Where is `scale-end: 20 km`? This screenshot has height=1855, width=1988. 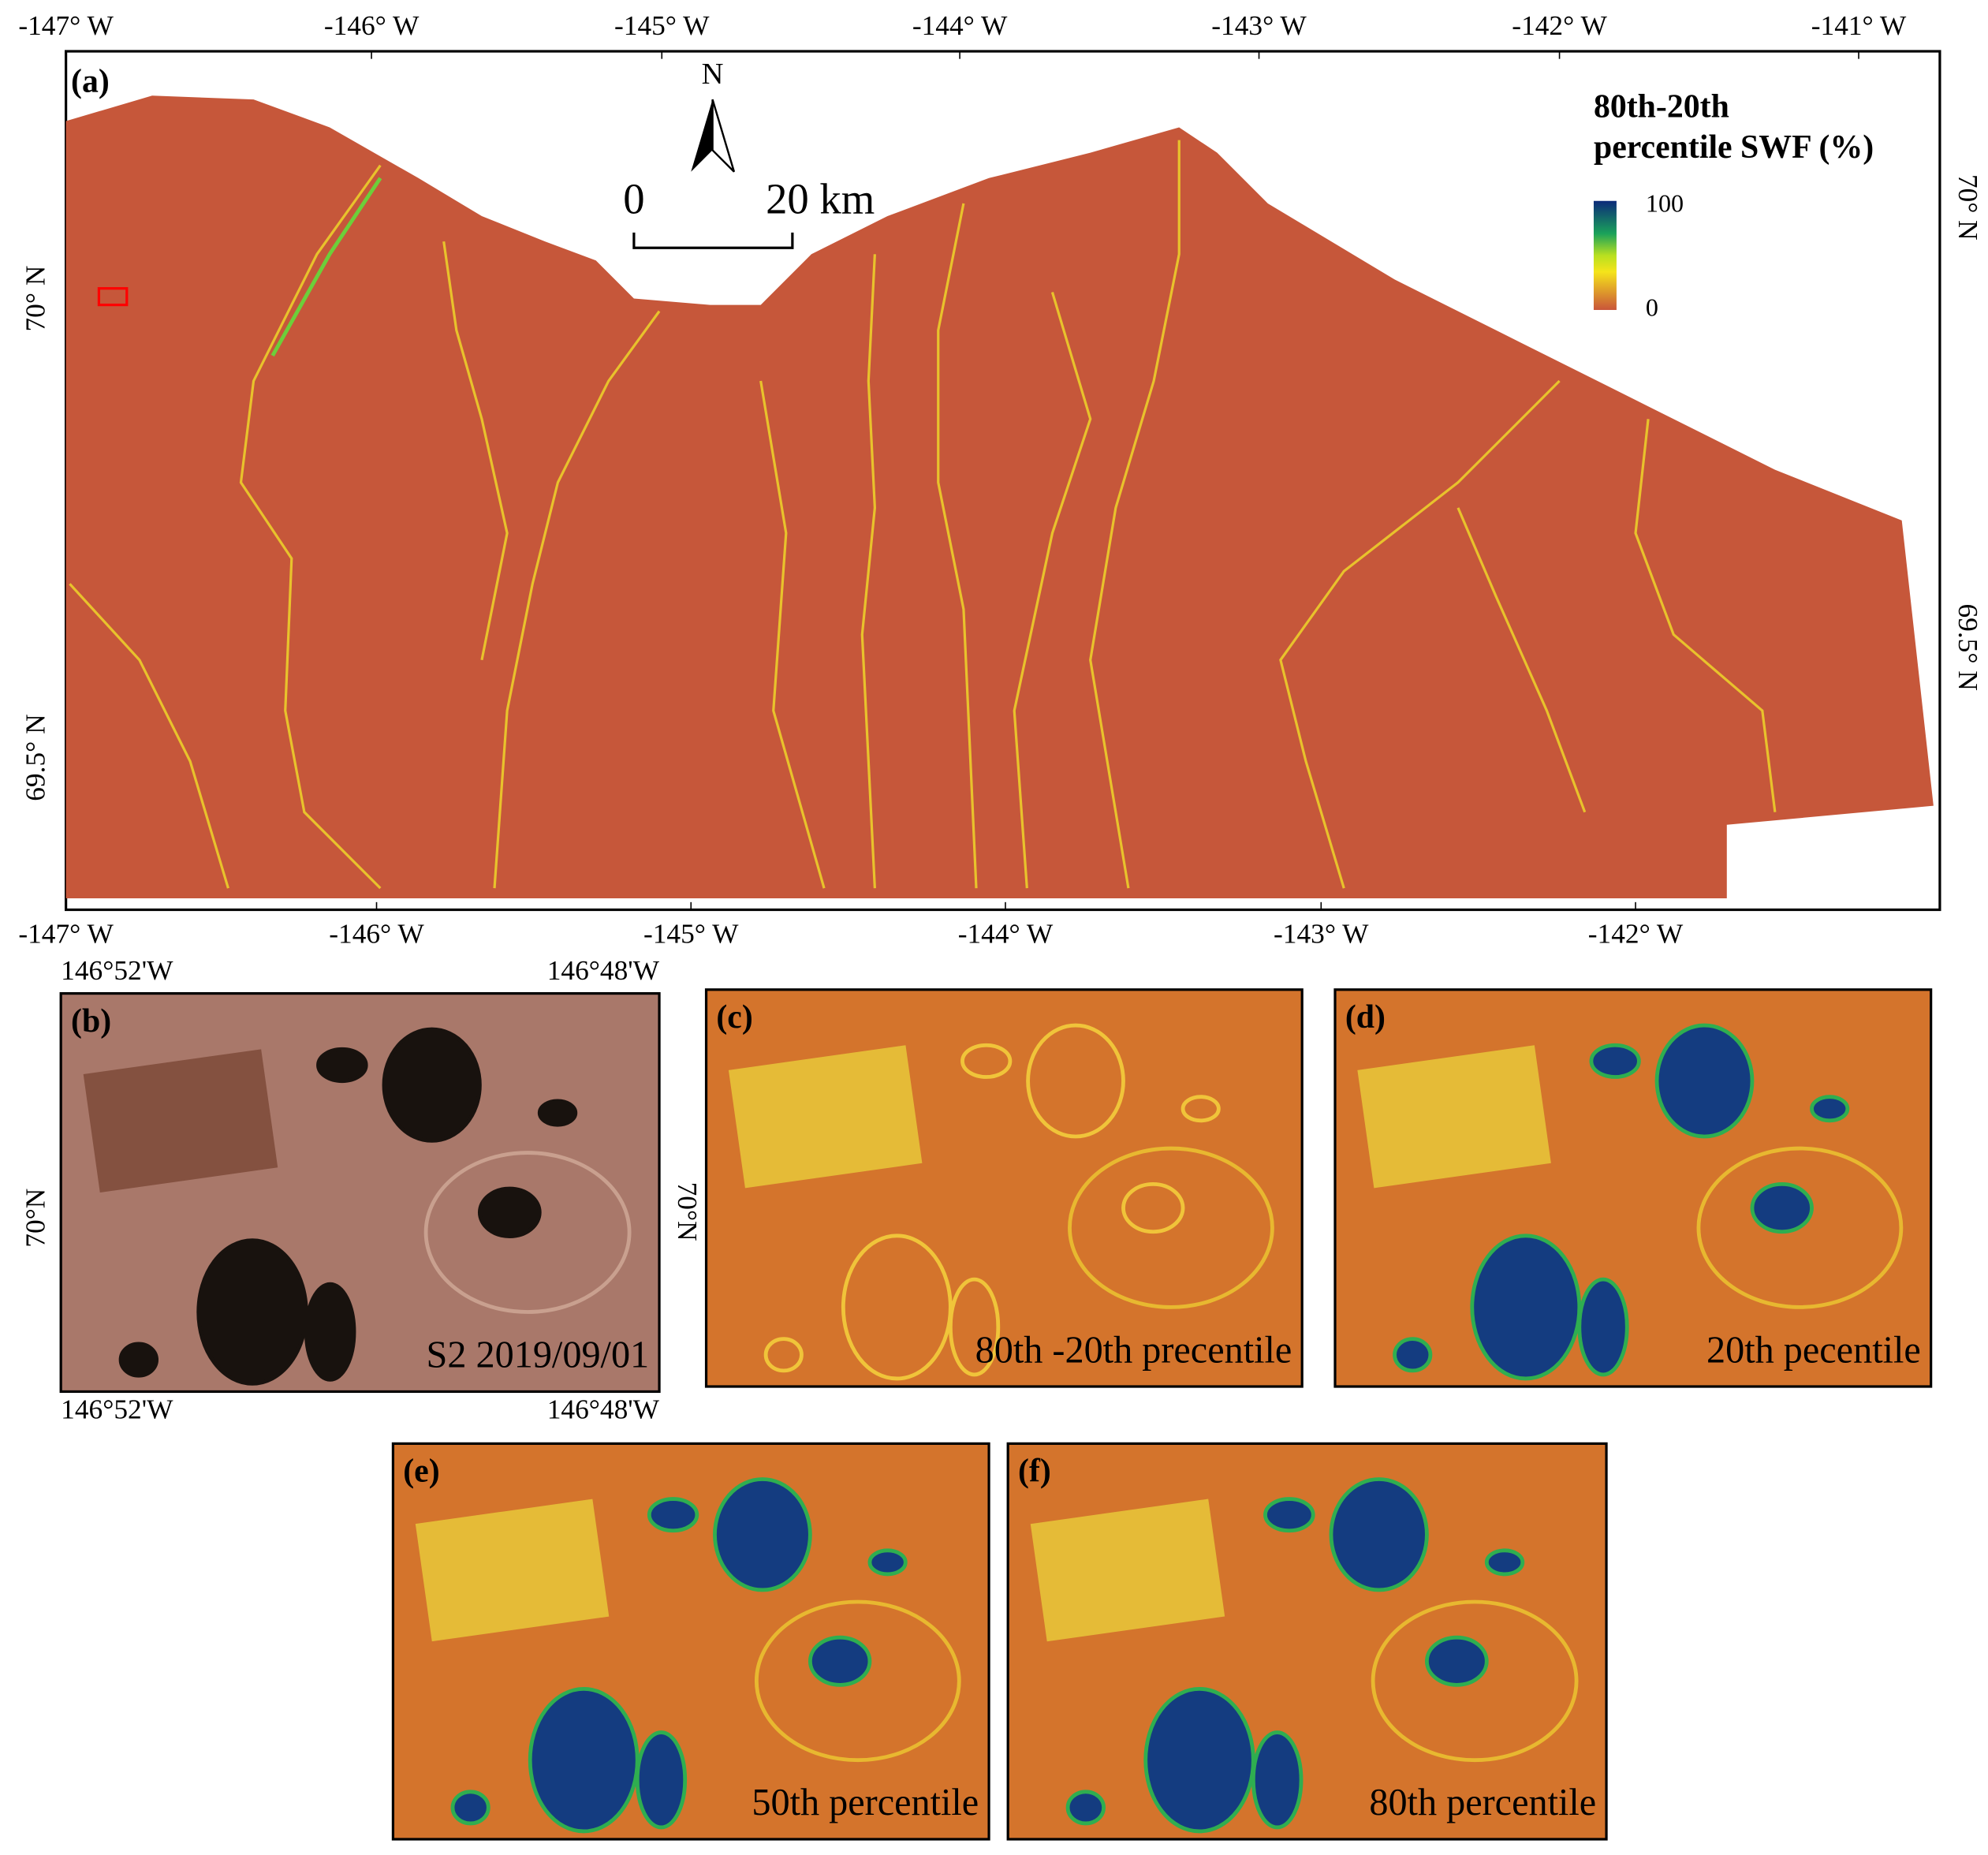 scale-end: 20 km is located at coordinates (820, 199).